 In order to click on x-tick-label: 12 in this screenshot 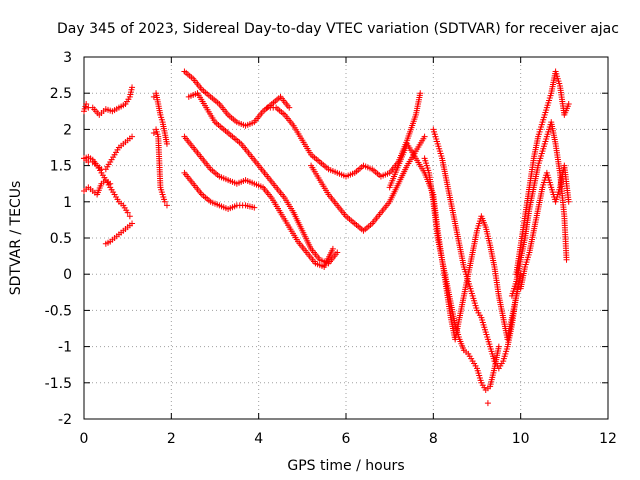, I will do `click(608, 439)`.